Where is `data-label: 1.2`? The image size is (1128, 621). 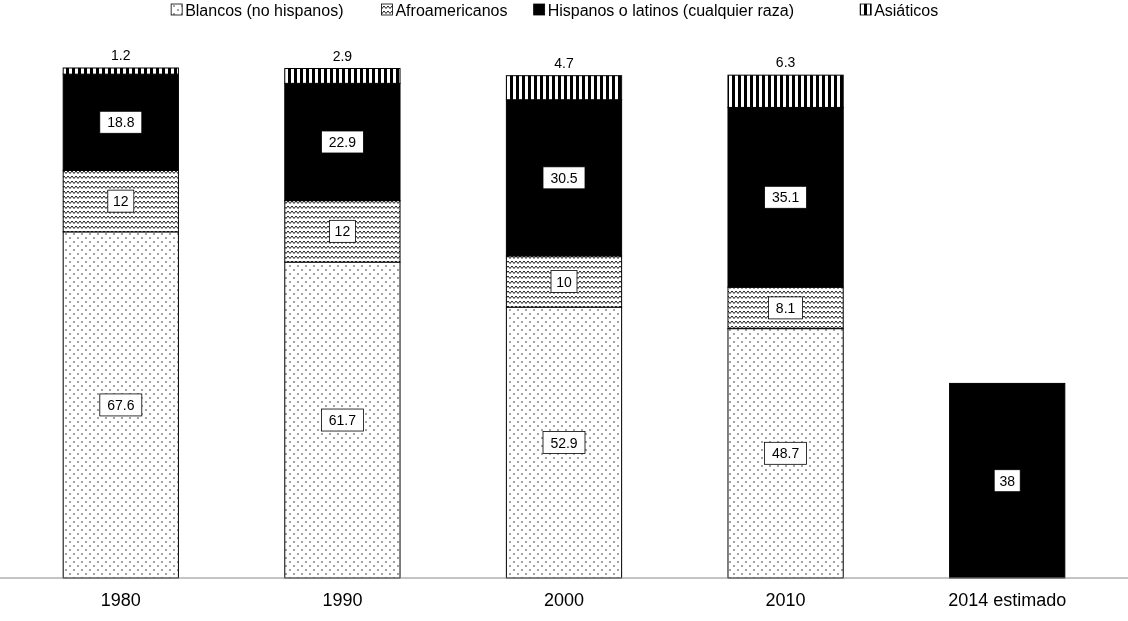
data-label: 1.2 is located at coordinates (121, 55).